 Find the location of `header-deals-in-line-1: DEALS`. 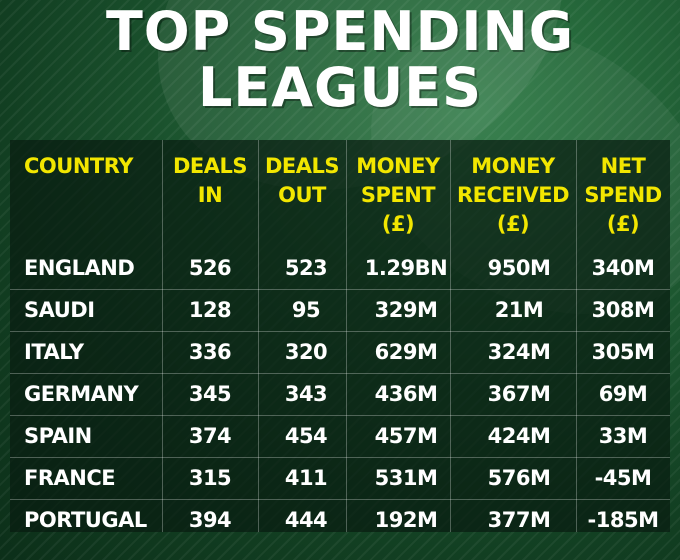

header-deals-in-line-1: DEALS is located at coordinates (210, 166).